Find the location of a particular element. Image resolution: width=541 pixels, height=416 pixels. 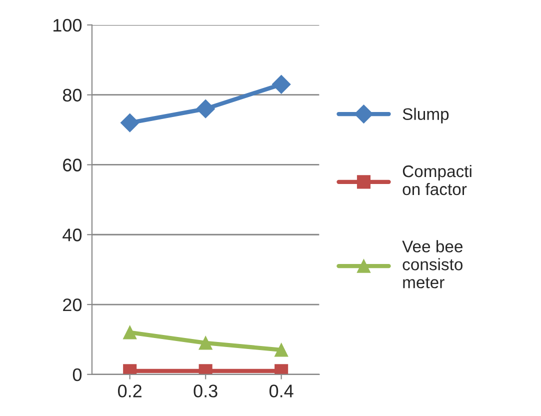

legend-label: Vee bee consistometer is located at coordinates (432, 264).